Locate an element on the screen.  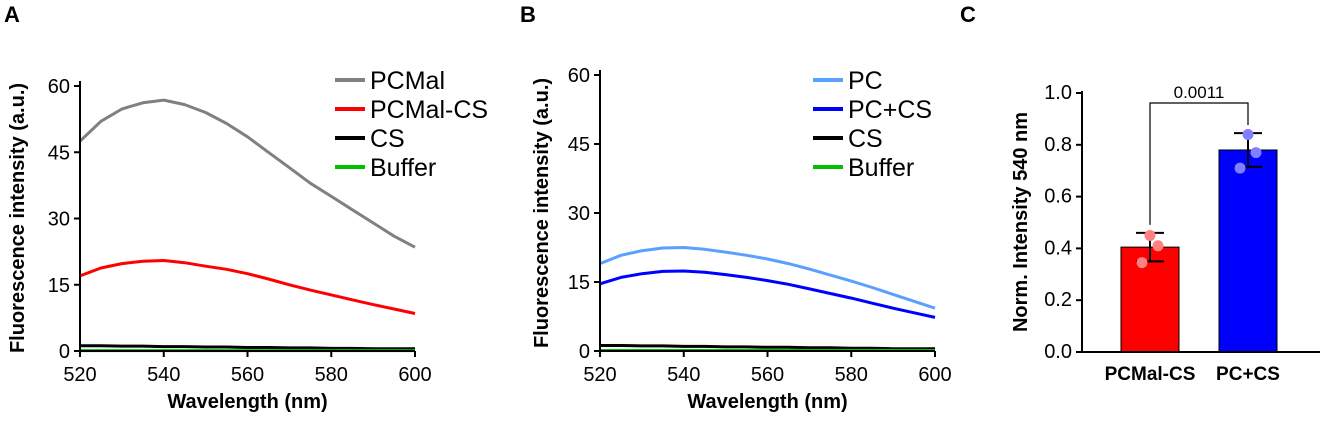
panel-label-b: B is located at coordinates (528, 14).